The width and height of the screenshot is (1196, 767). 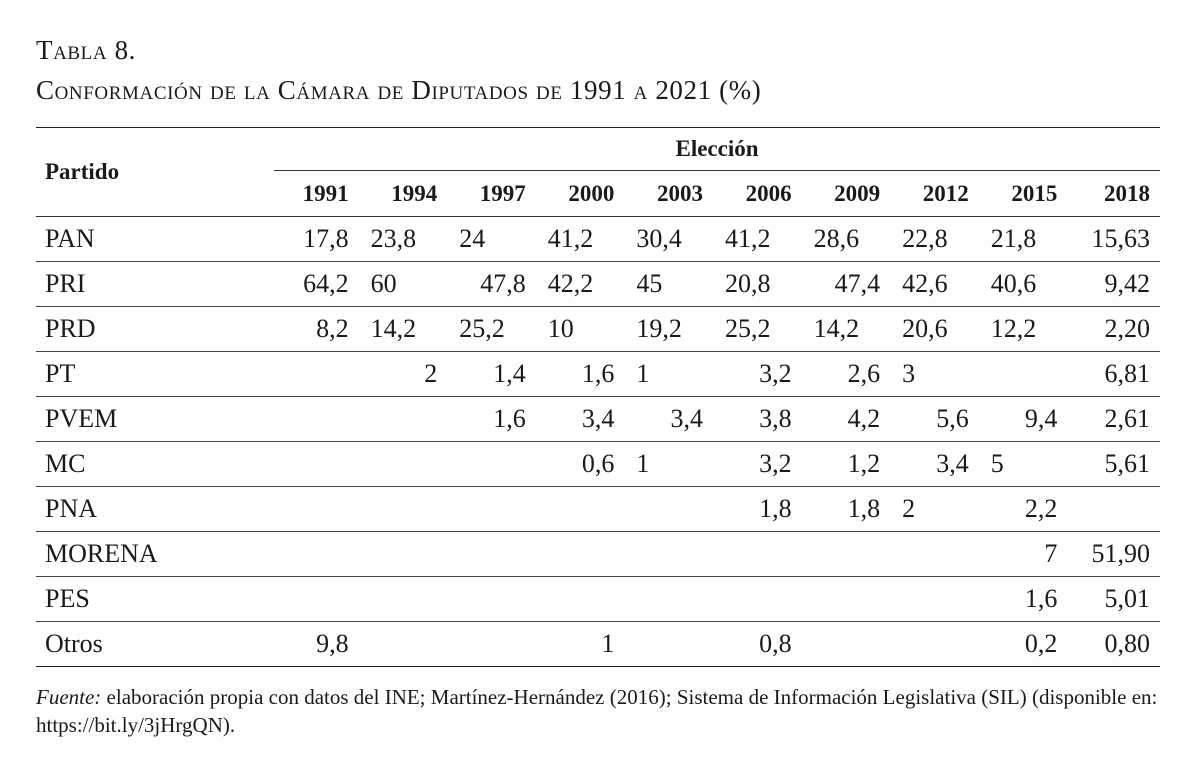 I want to click on party-name: Otros, so click(x=155, y=644).